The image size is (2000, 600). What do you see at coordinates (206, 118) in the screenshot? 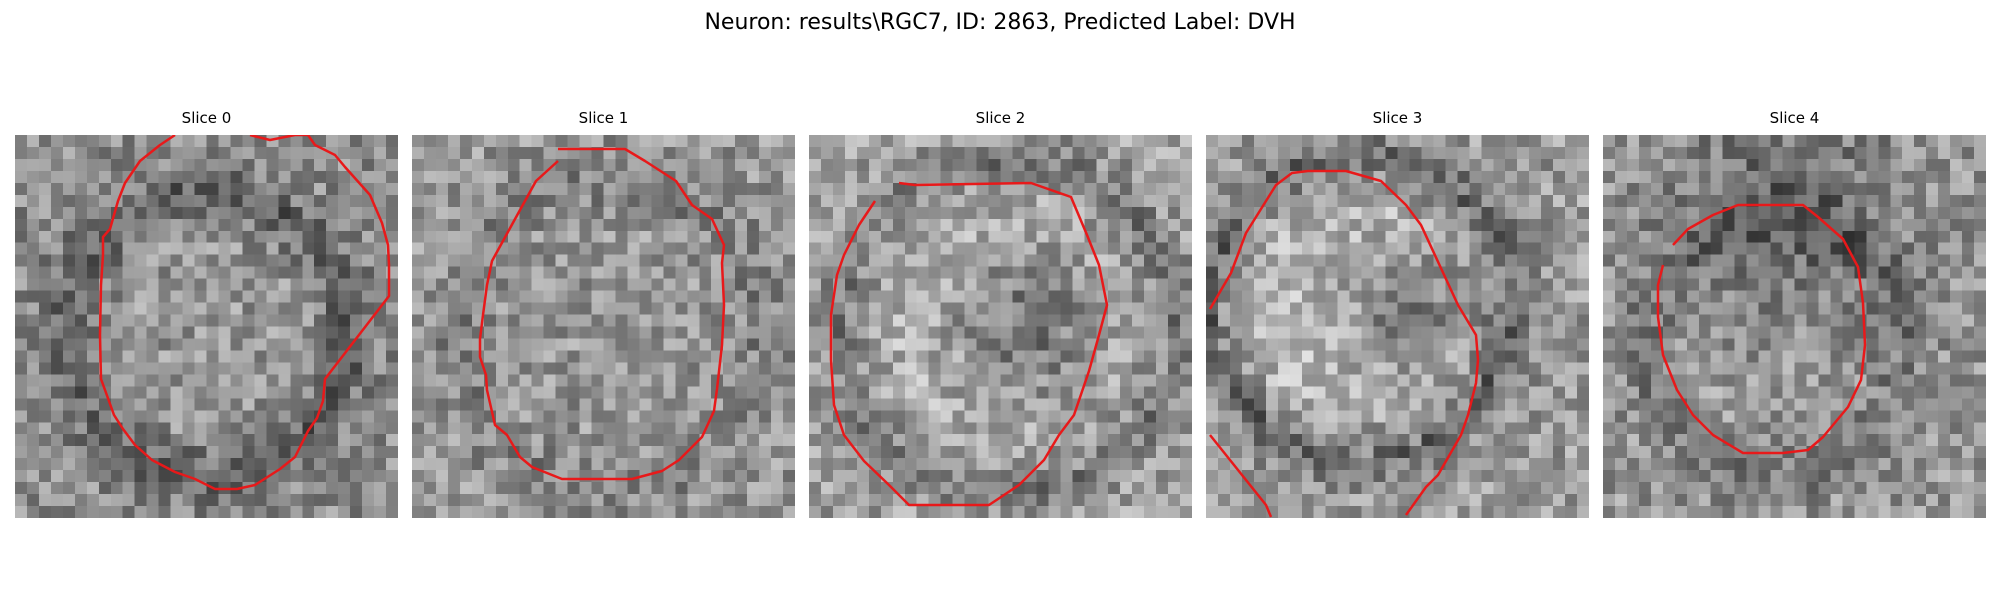
I see `slice-title: Slice 0` at bounding box center [206, 118].